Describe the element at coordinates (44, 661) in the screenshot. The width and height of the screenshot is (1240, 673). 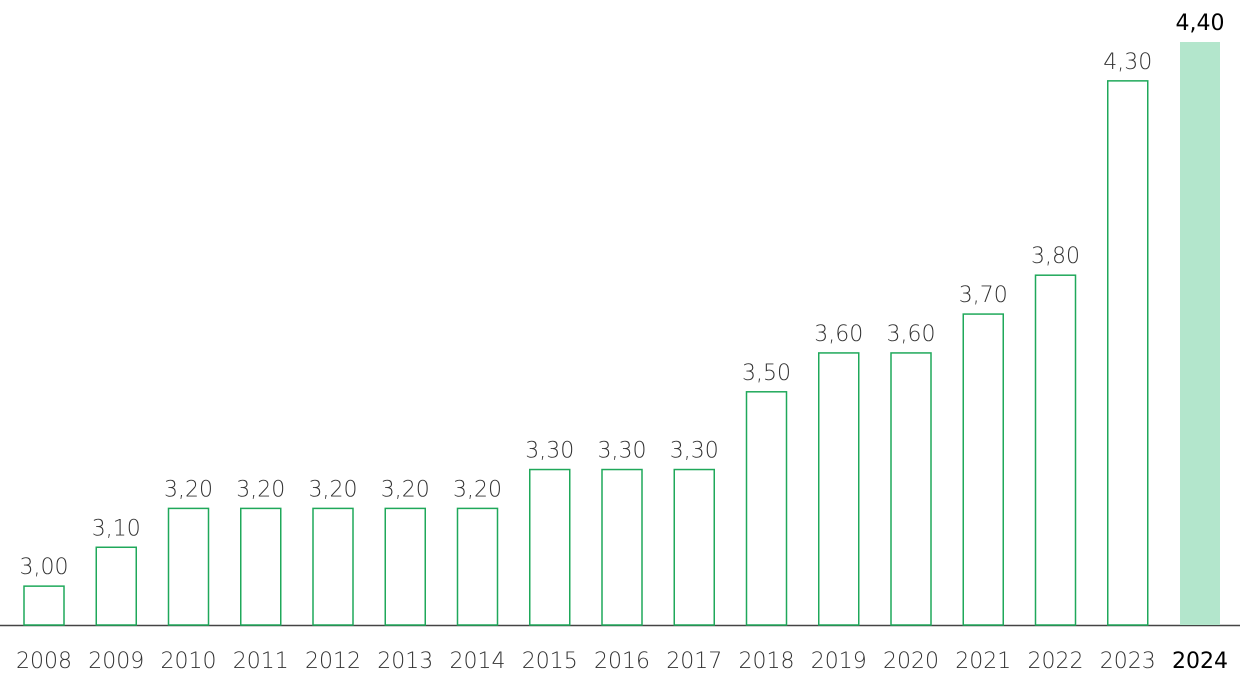
I see `x-tick-label: 2008` at that location.